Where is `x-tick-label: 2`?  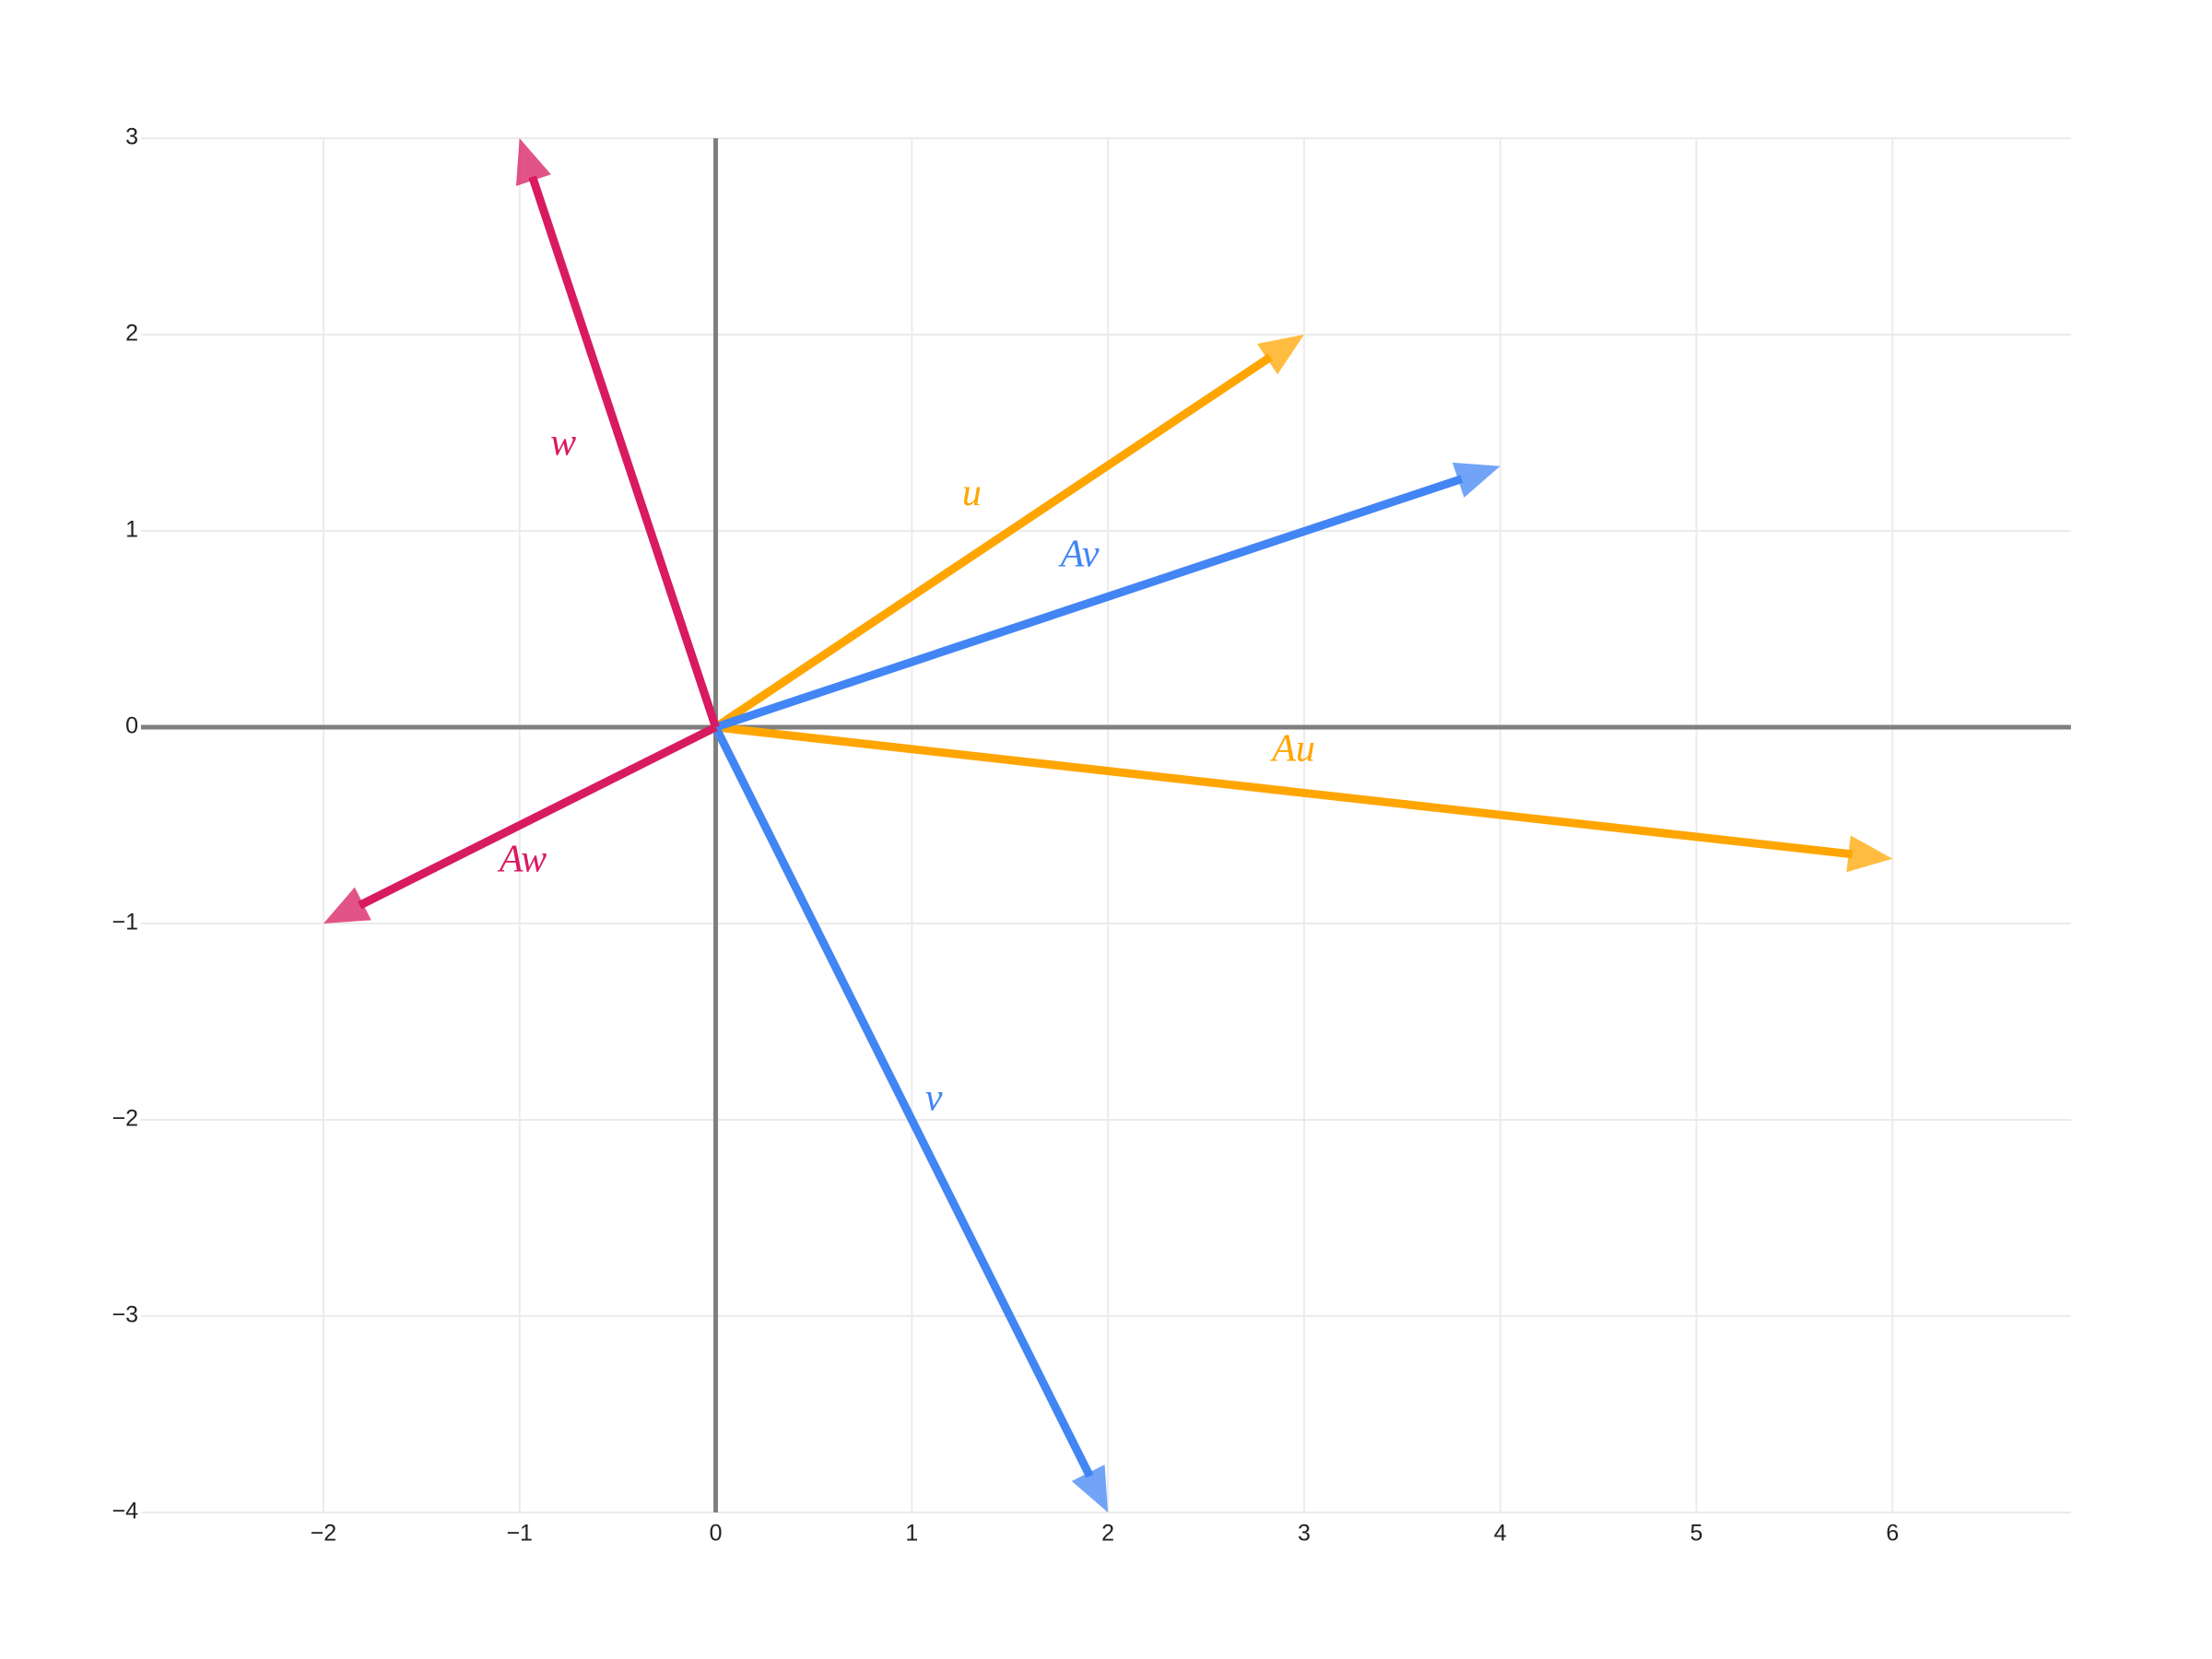
x-tick-label: 2 is located at coordinates (1107, 1534).